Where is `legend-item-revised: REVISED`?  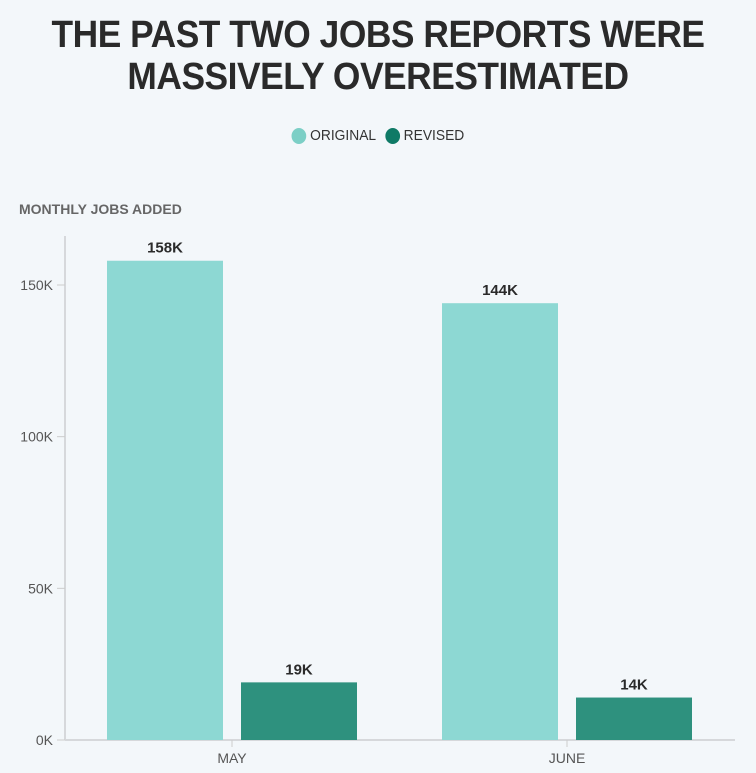 legend-item-revised: REVISED is located at coordinates (424, 135).